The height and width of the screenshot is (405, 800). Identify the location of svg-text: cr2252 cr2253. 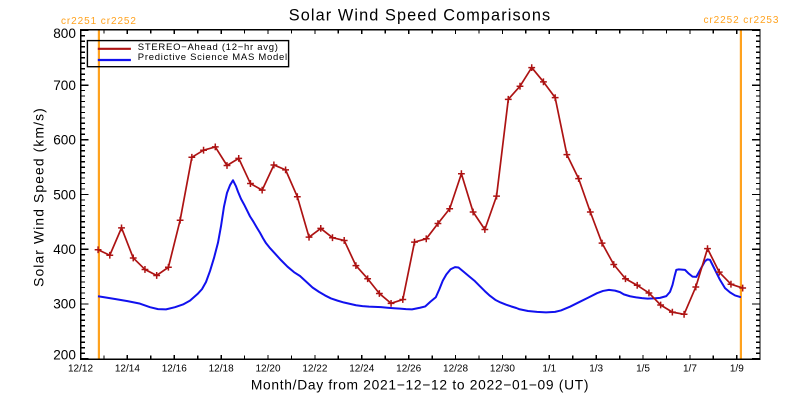
(742, 20).